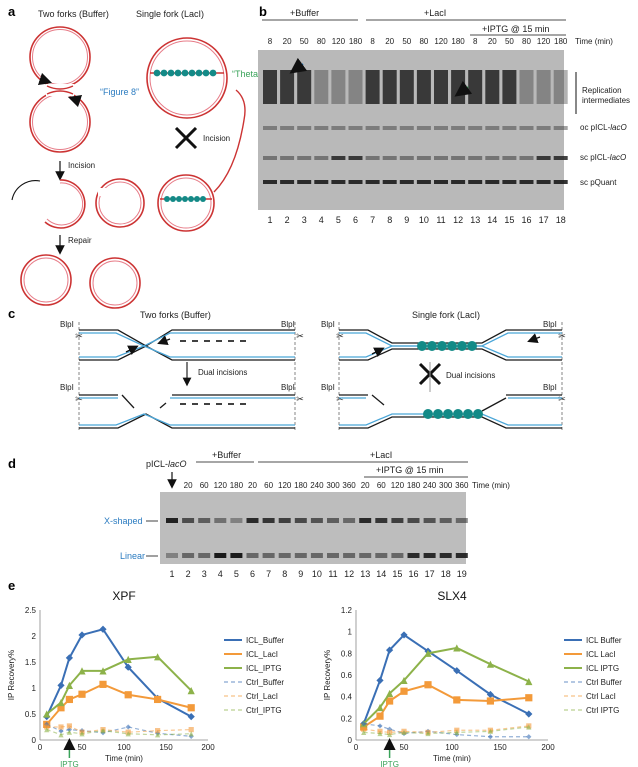  I want to click on incision-label-right: Incision, so click(216, 138).